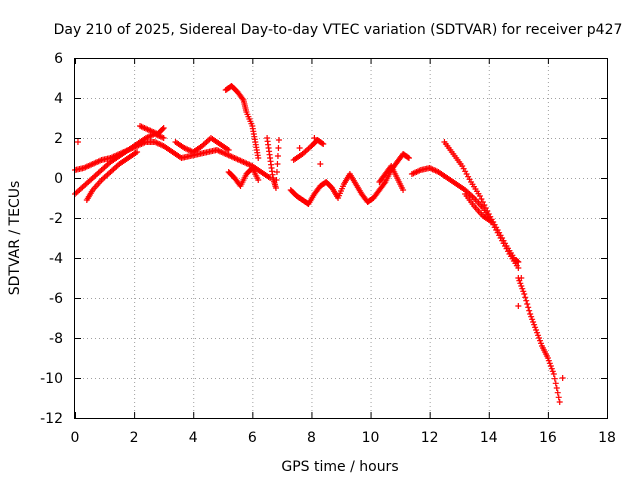 The width and height of the screenshot is (640, 480). I want to click on data-point-track-b, so click(163, 138).